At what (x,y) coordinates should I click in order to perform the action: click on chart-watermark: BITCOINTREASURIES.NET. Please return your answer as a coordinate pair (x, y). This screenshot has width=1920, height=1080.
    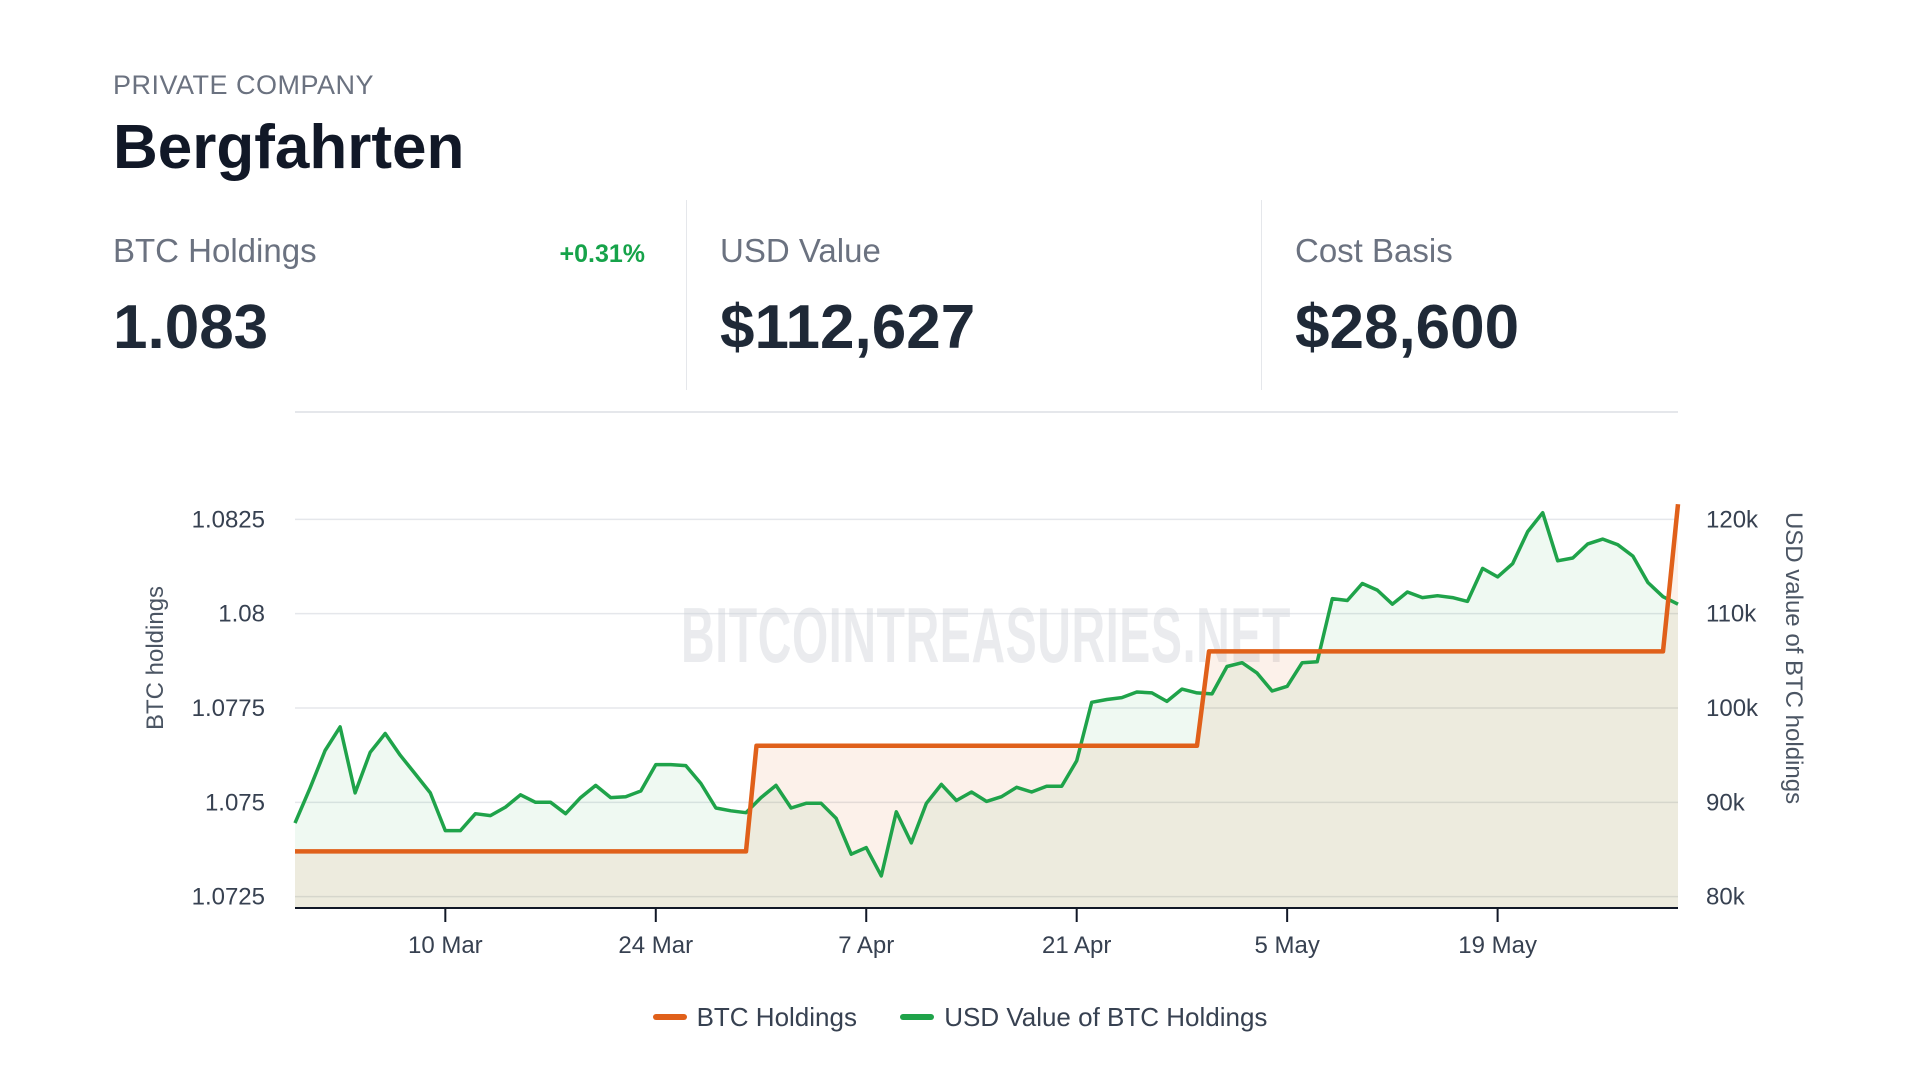
    Looking at the image, I should click on (986, 635).